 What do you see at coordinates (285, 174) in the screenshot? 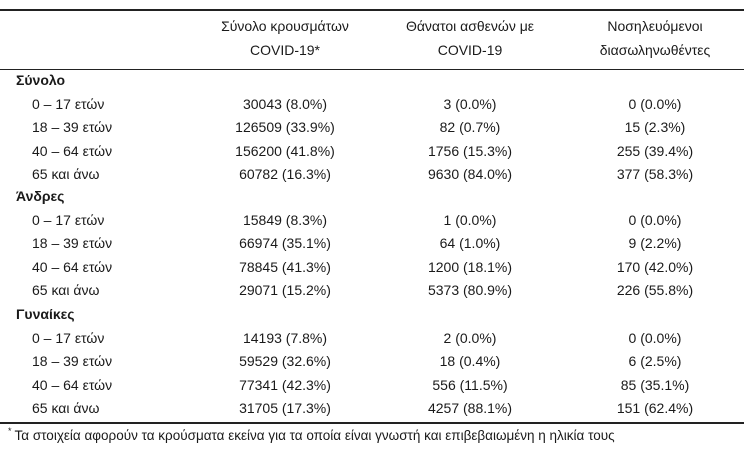
I see `cases-cell: 60782 (16.3%)` at bounding box center [285, 174].